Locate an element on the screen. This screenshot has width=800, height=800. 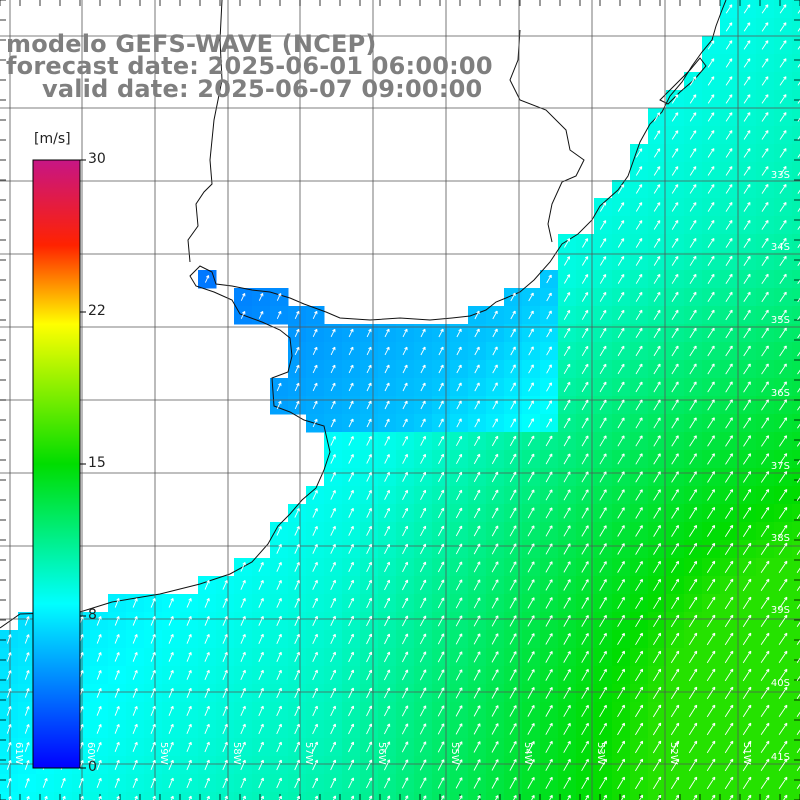
longitude-labels: 61W 60W 59W 58W 57W 56W 55W 54W 53W 52W 51W is located at coordinates (382, 753).